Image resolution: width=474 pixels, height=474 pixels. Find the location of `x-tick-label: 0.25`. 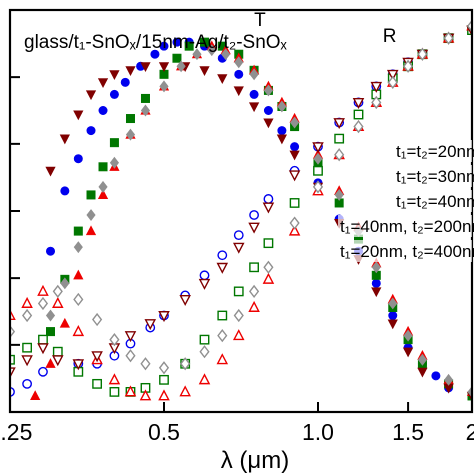

x-tick-label: 0.25 is located at coordinates (16, 432).